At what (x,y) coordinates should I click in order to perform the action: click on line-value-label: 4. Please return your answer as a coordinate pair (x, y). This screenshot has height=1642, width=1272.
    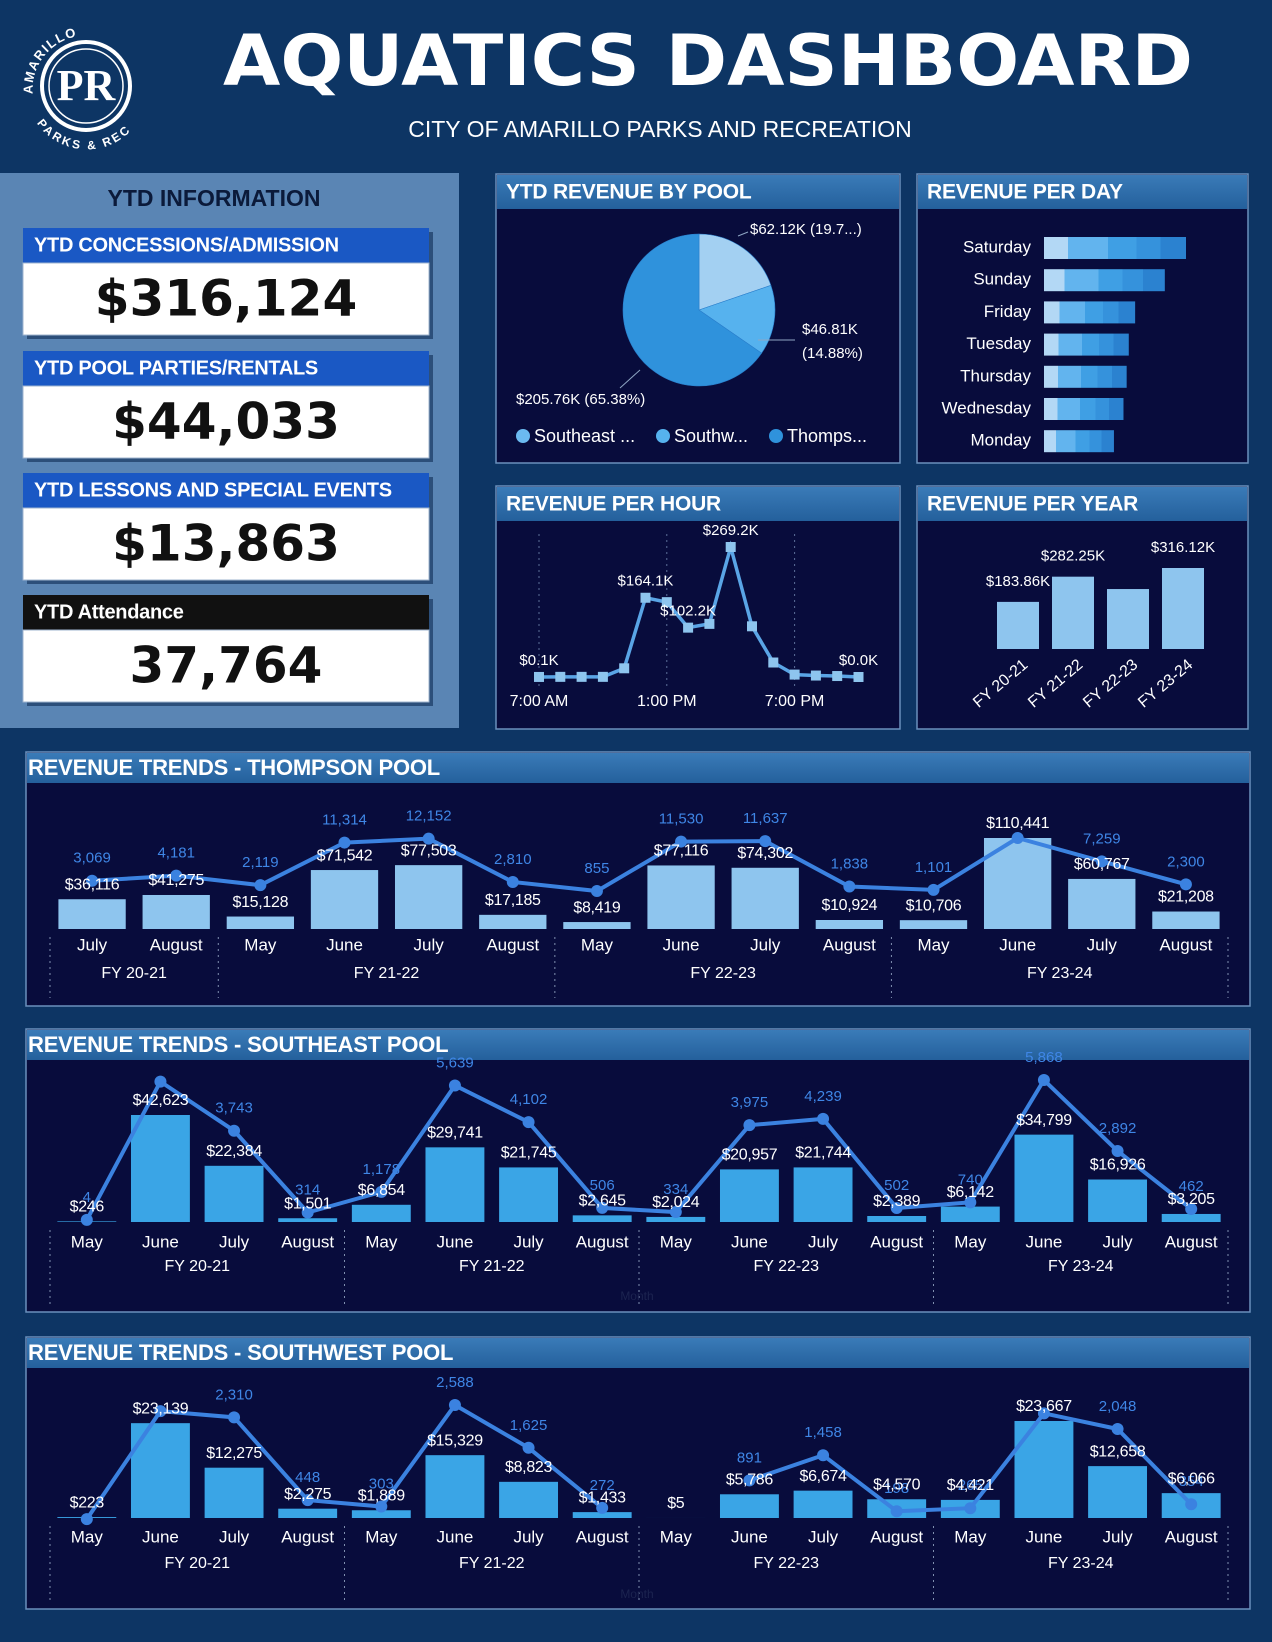
    Looking at the image, I should click on (87, 1197).